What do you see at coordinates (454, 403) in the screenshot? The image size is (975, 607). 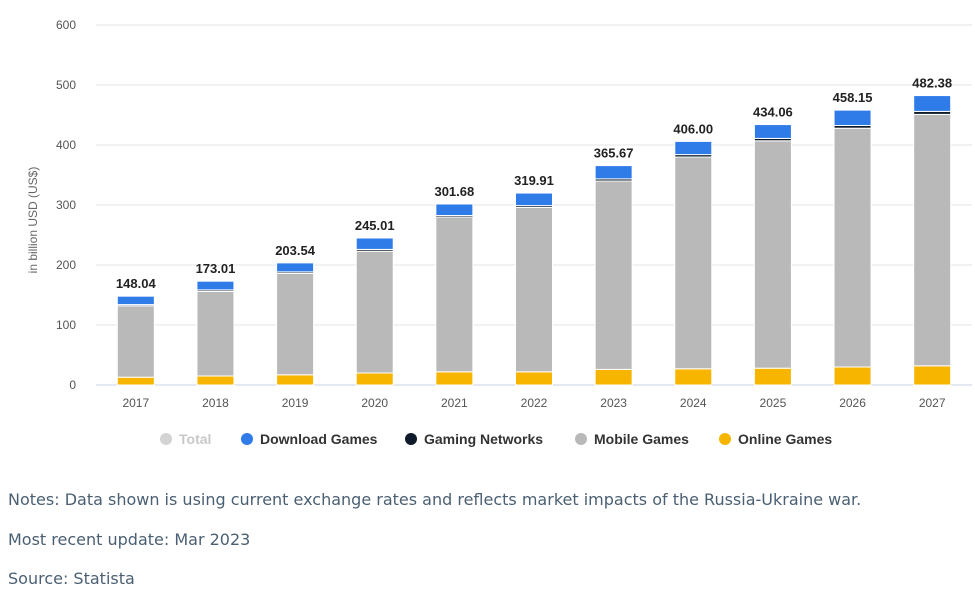 I see `x-tick-label: 2021` at bounding box center [454, 403].